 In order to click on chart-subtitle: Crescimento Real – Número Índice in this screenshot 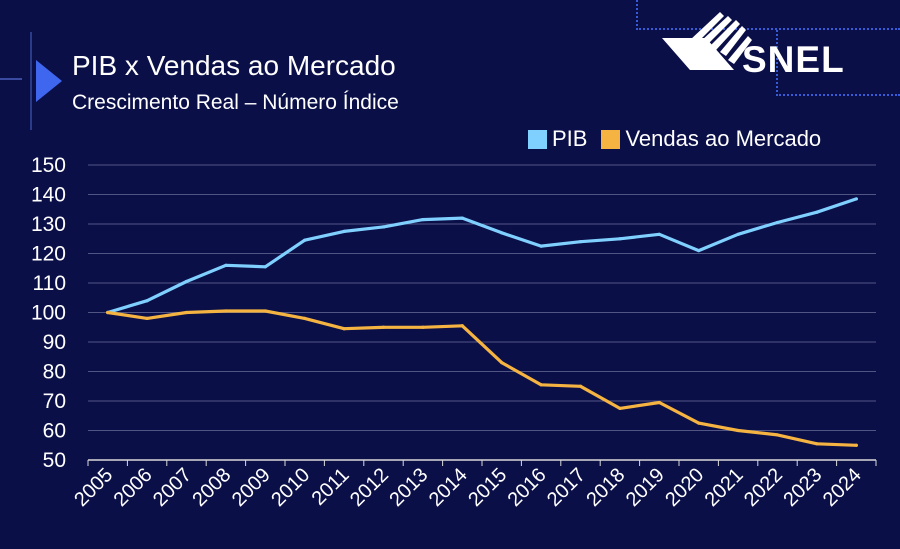, I will do `click(235, 102)`.